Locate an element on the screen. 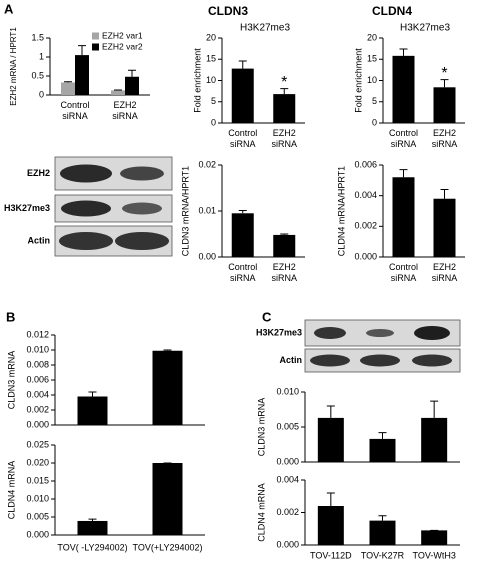  legend-label: EZH2 var1 is located at coordinates (122, 35).